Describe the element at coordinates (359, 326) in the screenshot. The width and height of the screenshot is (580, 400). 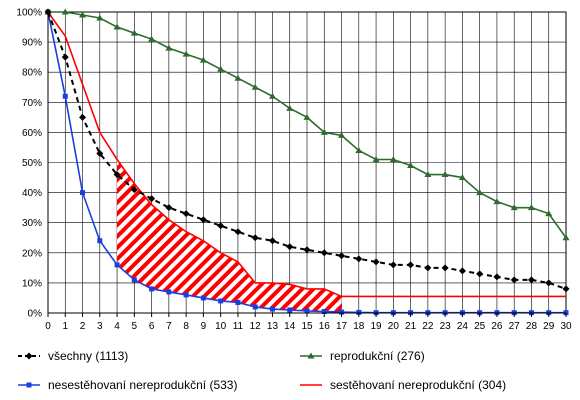
I see `x-tick-label: 18` at that location.